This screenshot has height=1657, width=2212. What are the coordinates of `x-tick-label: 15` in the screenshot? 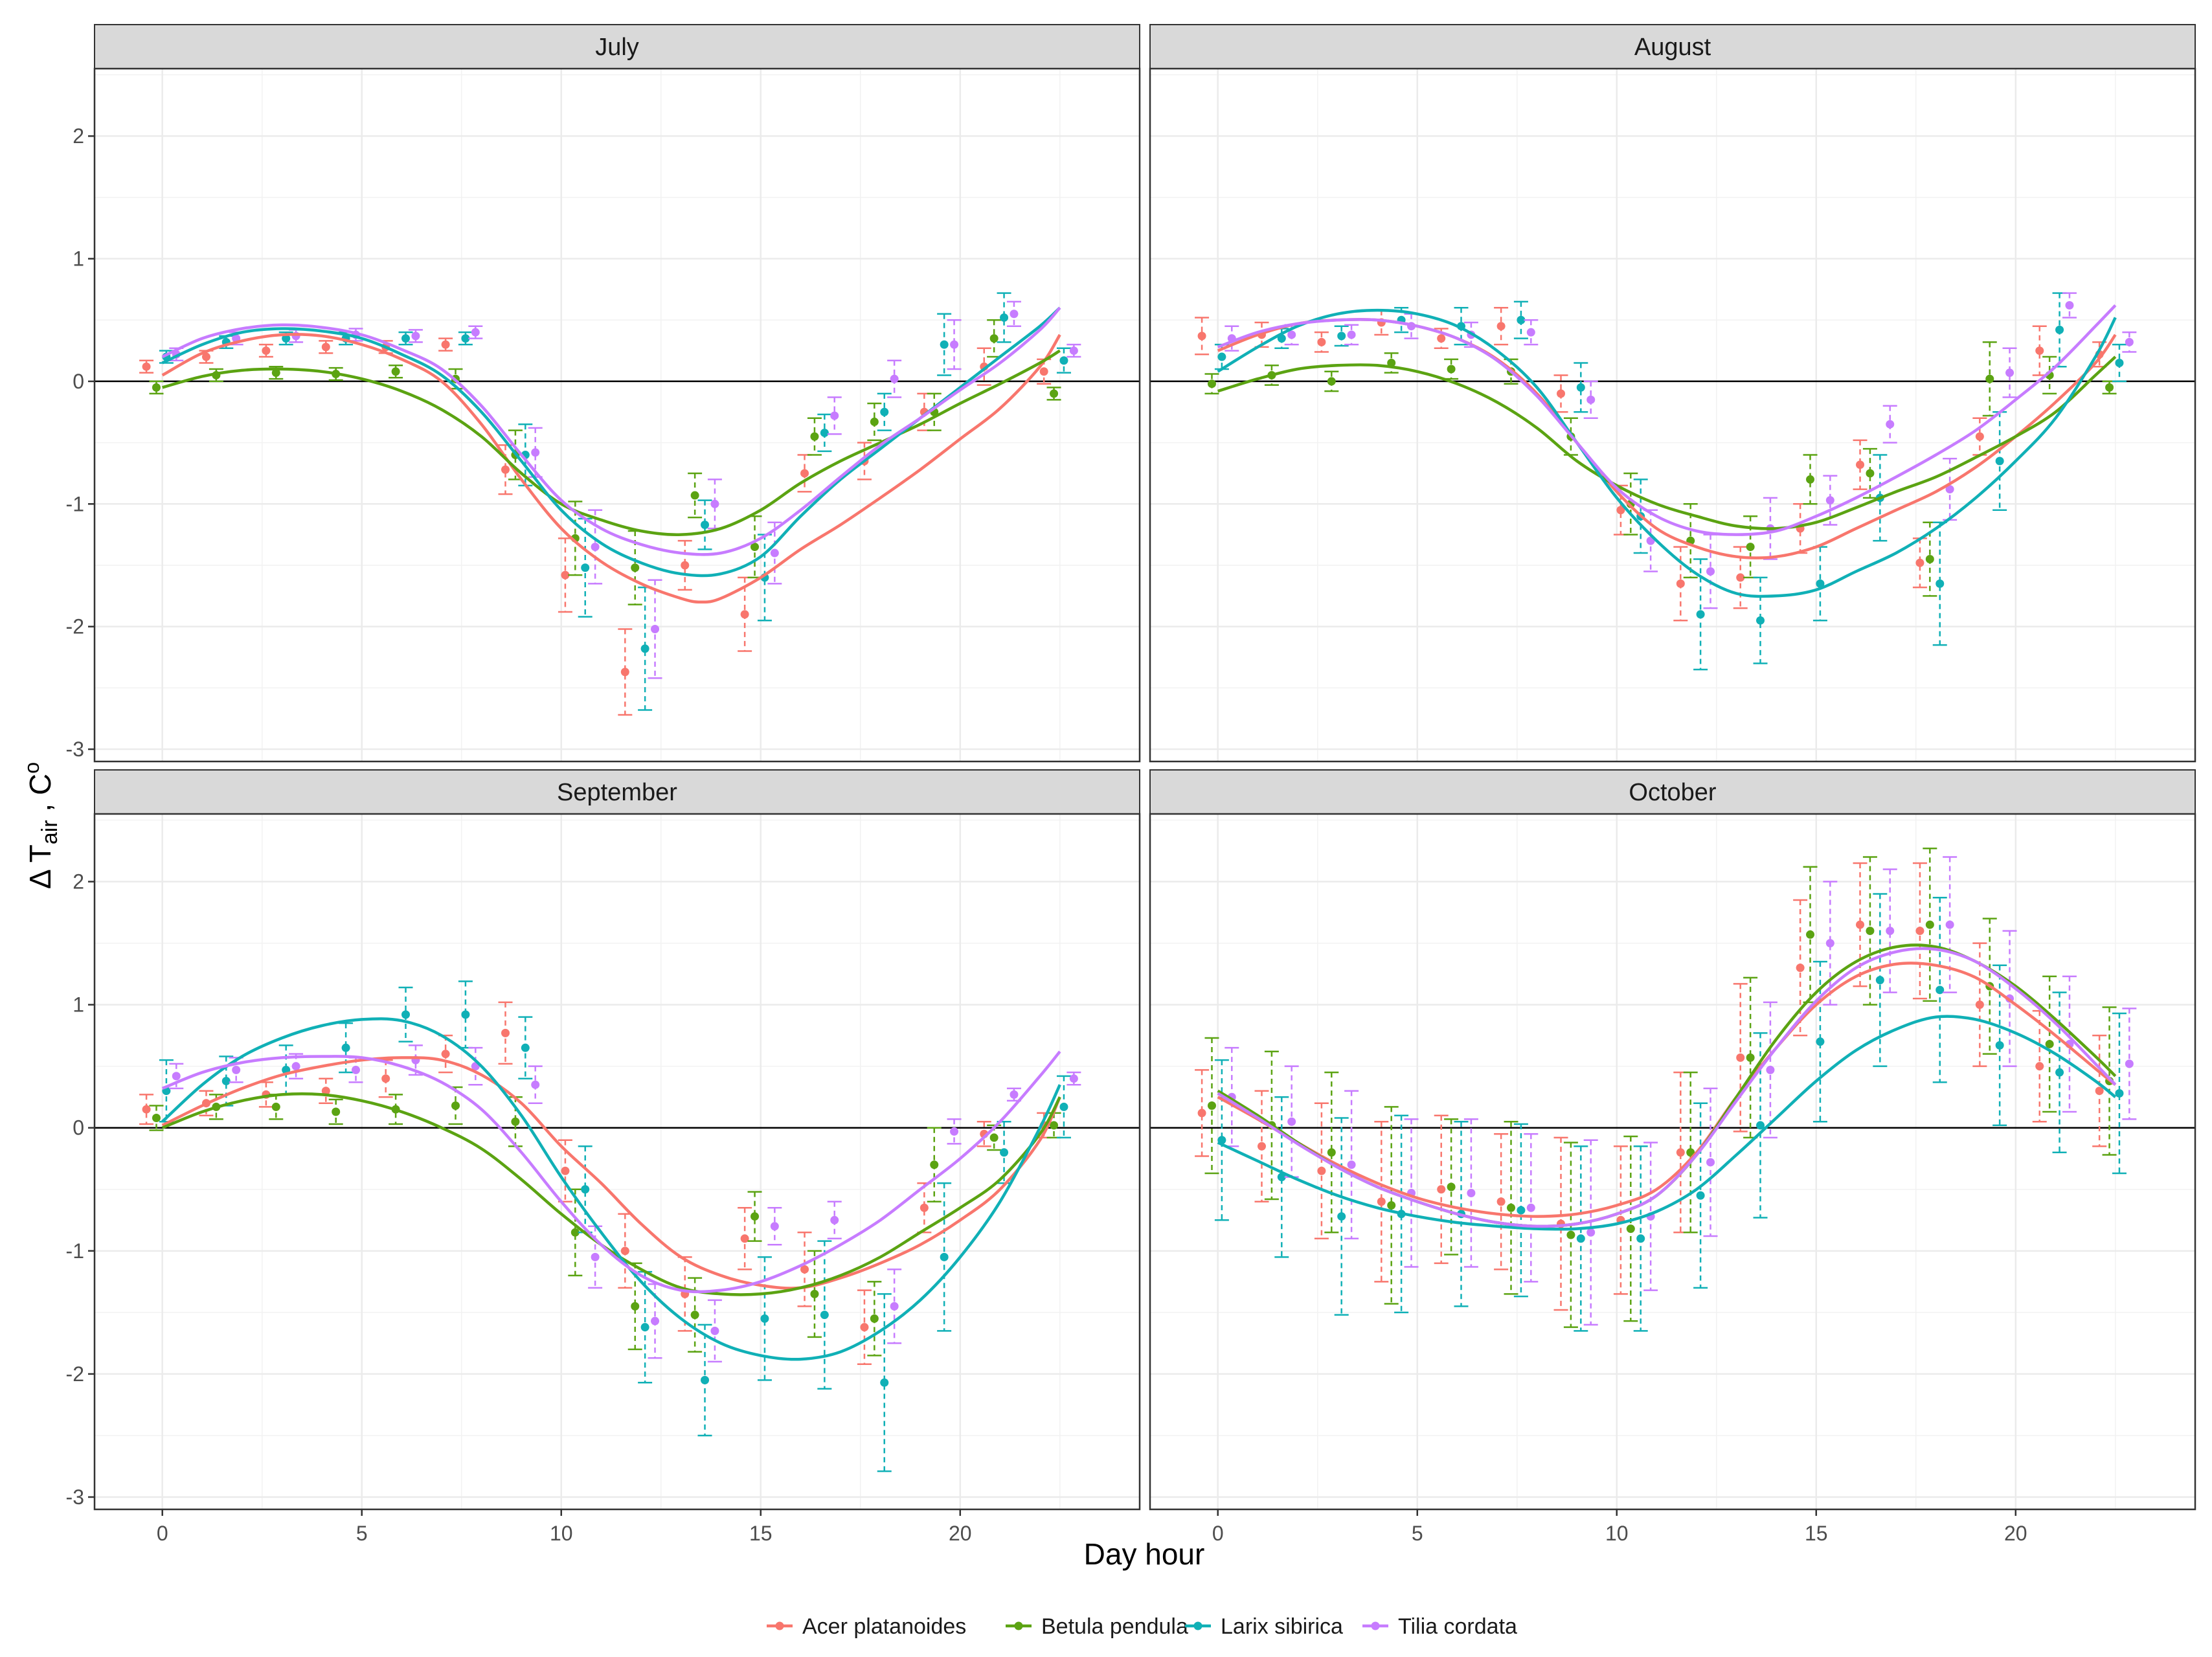 It's located at (1817, 1534).